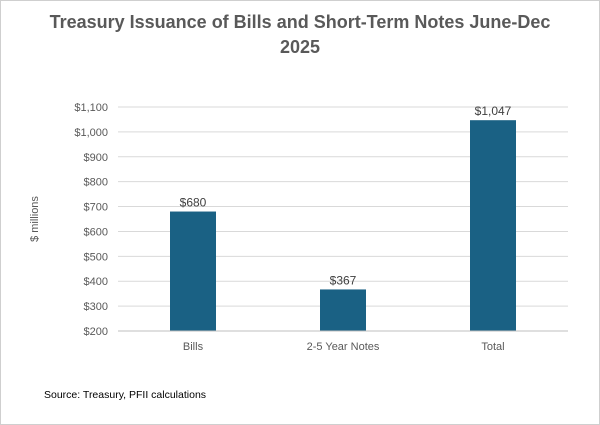  What do you see at coordinates (96, 183) in the screenshot?
I see `y-tick-label: $800` at bounding box center [96, 183].